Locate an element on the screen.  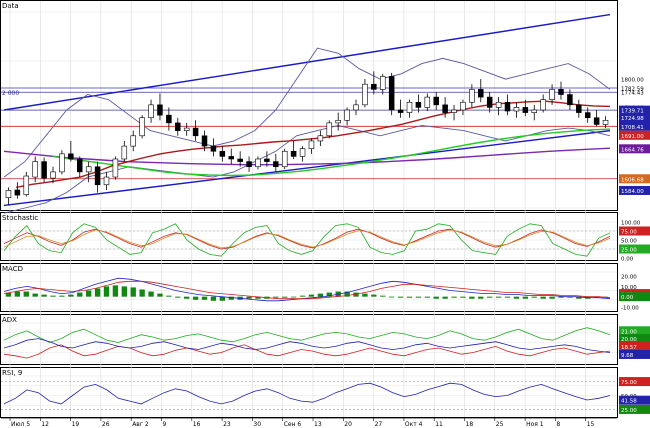
macd-panel-frame is located at coordinates (309, 287).